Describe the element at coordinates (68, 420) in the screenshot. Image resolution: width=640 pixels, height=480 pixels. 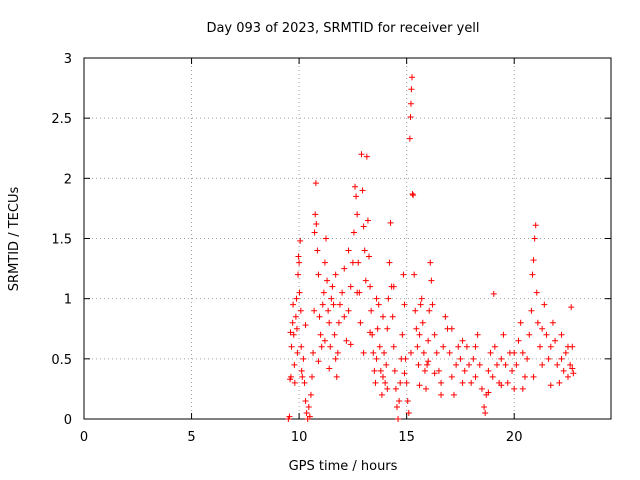
I see `y-tick-label: 0` at that location.